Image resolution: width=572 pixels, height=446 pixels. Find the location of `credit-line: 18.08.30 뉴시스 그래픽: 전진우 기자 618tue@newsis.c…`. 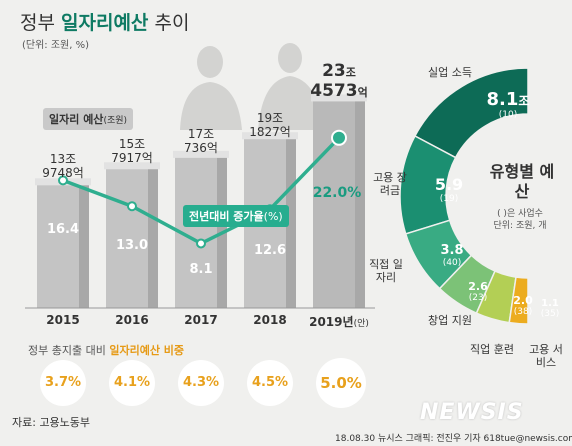

credit-line: 18.08.30 뉴시스 그래픽: 전진우 기자 618tue@newsis.c… is located at coordinates (453, 439).